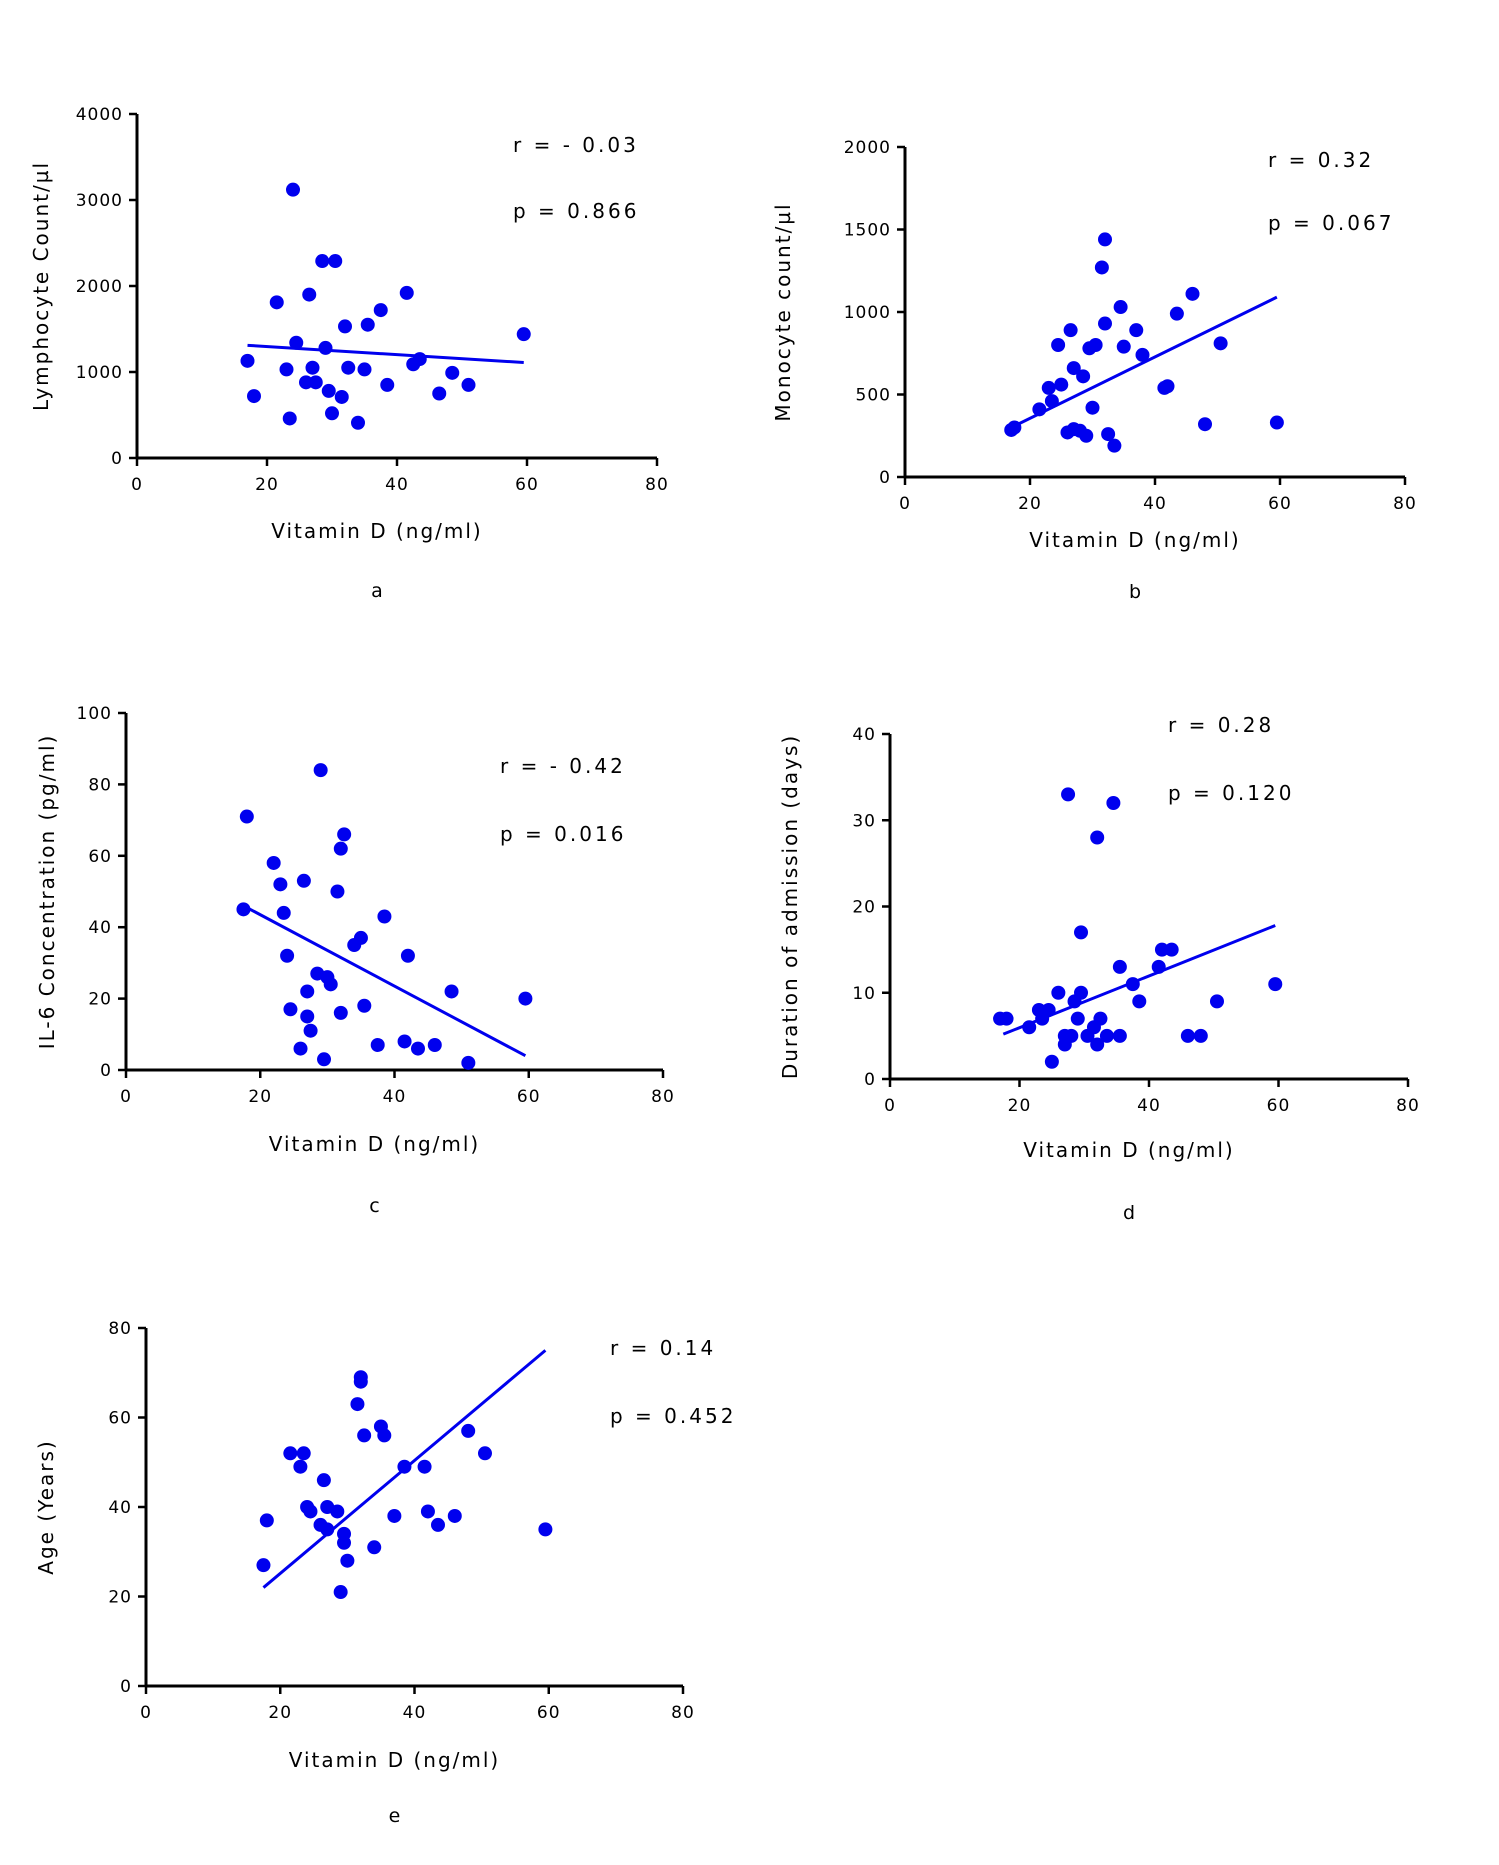 This screenshot has width=1499, height=1865. I want to click on r-value-text: r = 0.14, so click(663, 1348).